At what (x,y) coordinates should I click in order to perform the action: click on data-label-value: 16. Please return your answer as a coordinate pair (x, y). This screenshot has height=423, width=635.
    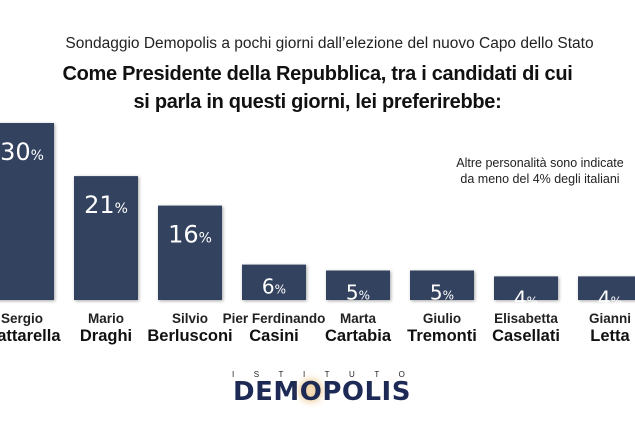
    Looking at the image, I should click on (183, 235).